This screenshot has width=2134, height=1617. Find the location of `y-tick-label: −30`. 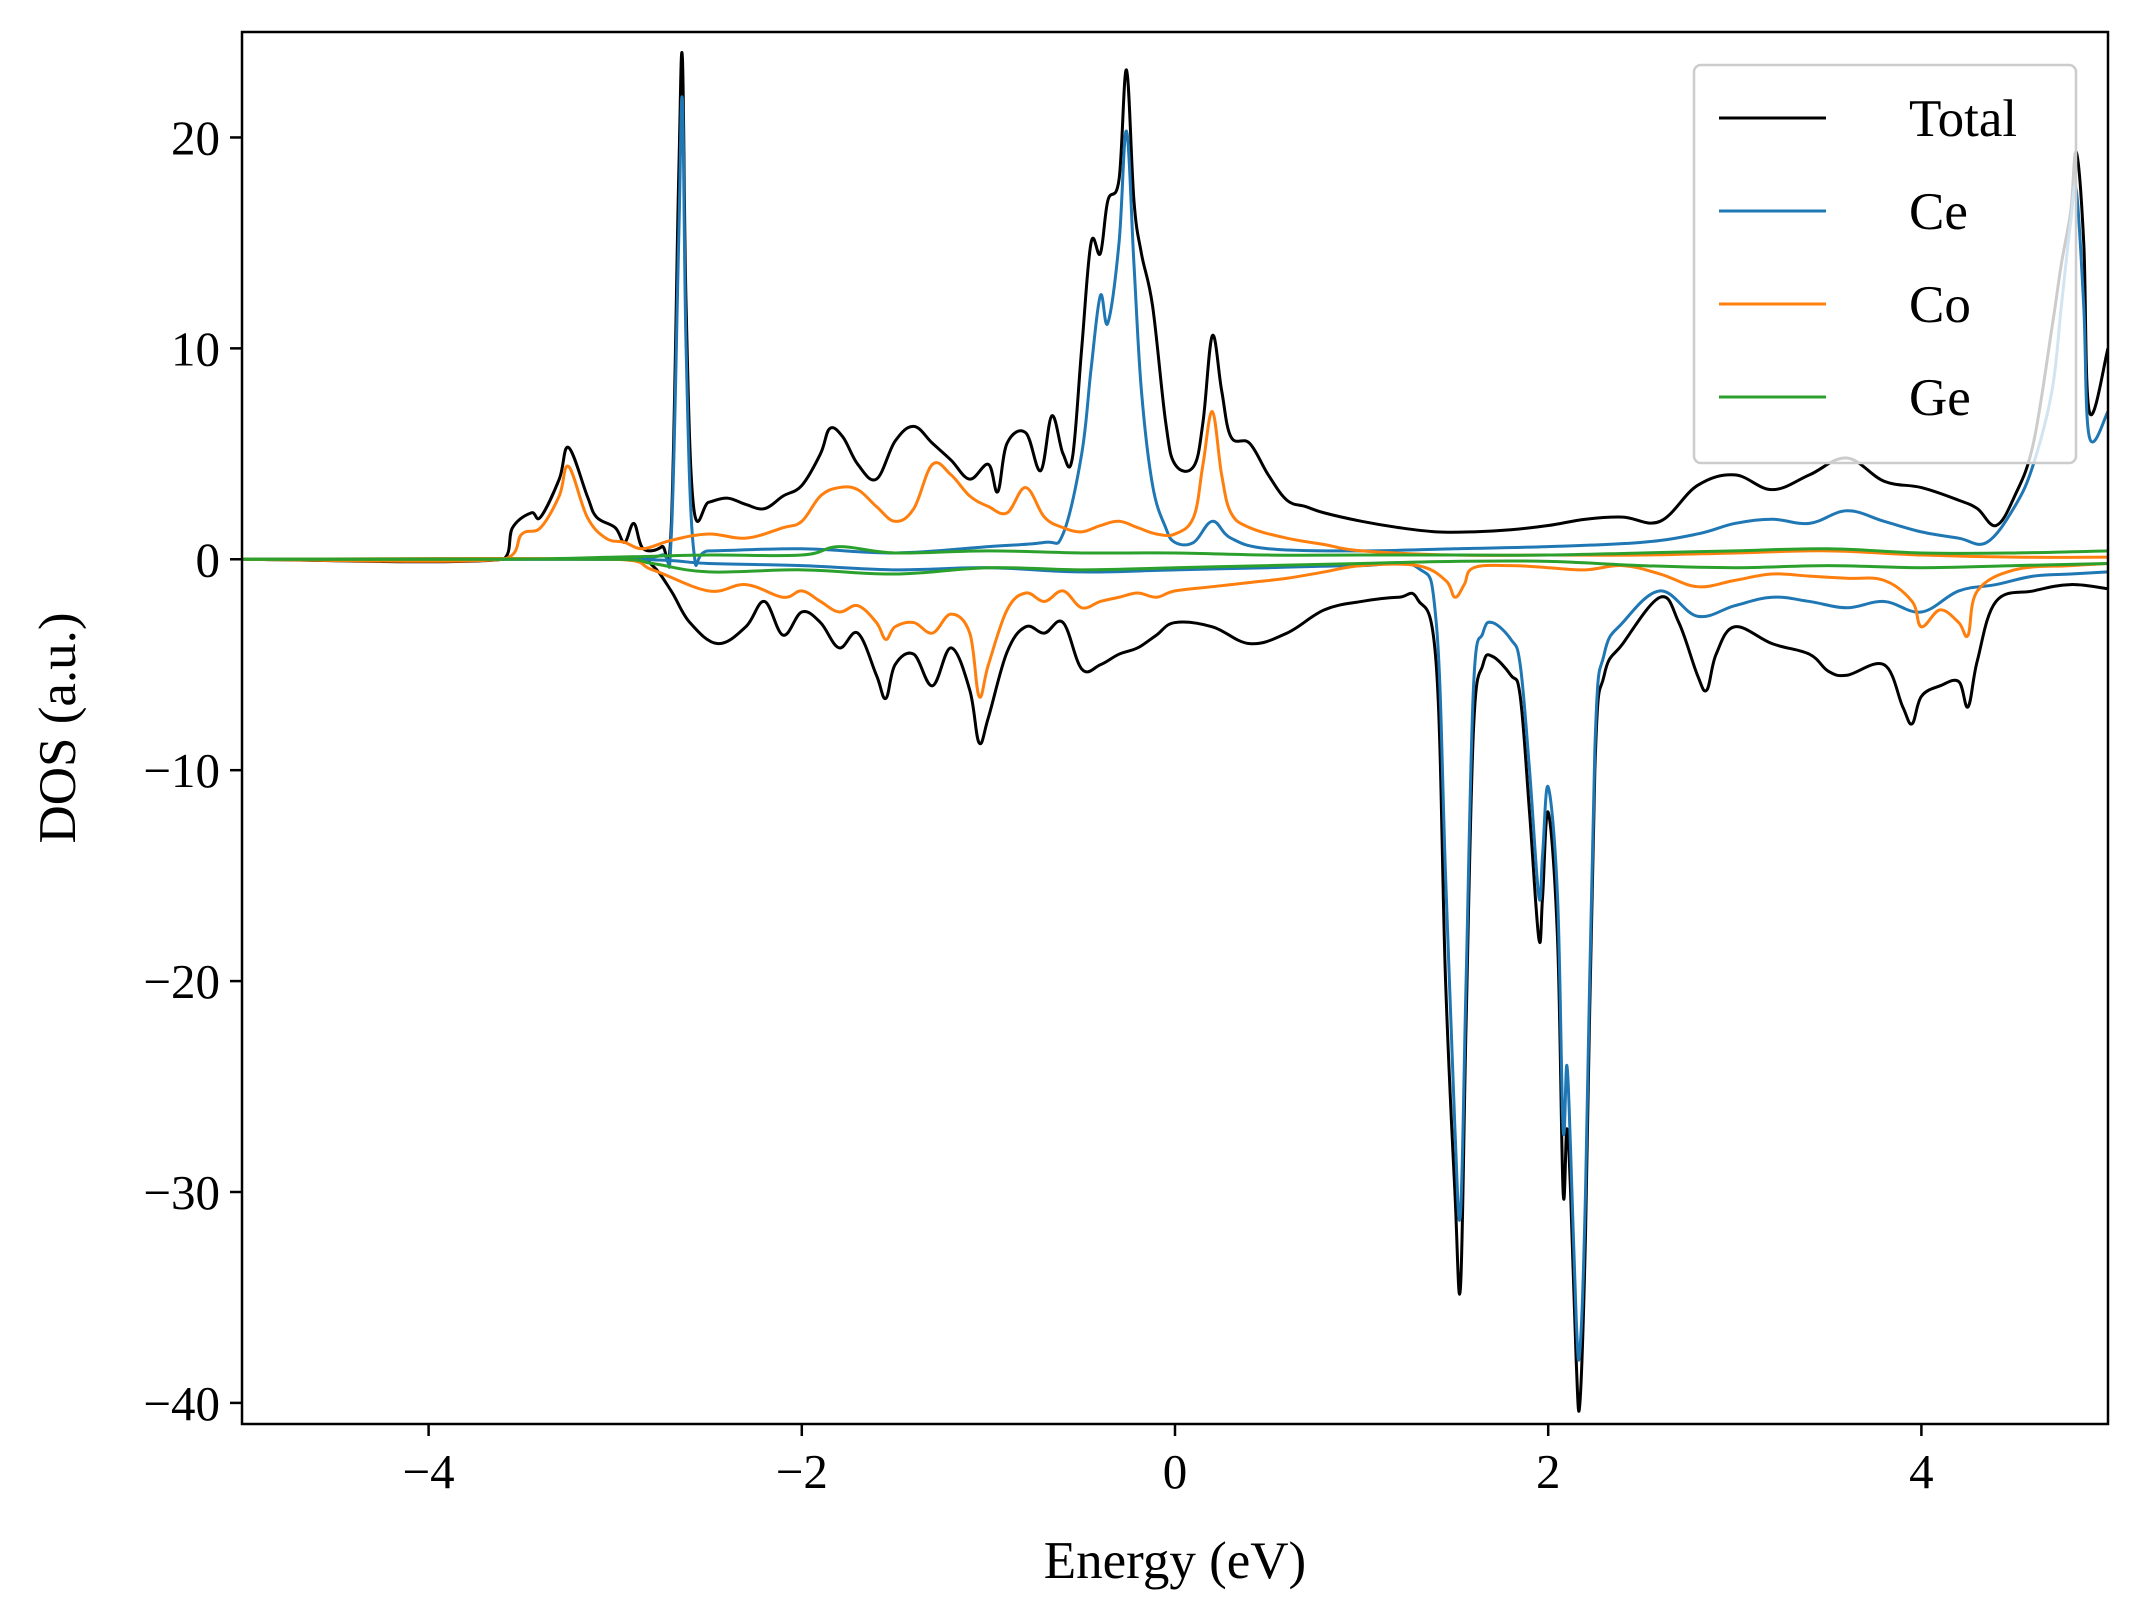

y-tick-label: −30 is located at coordinates (181, 1192).